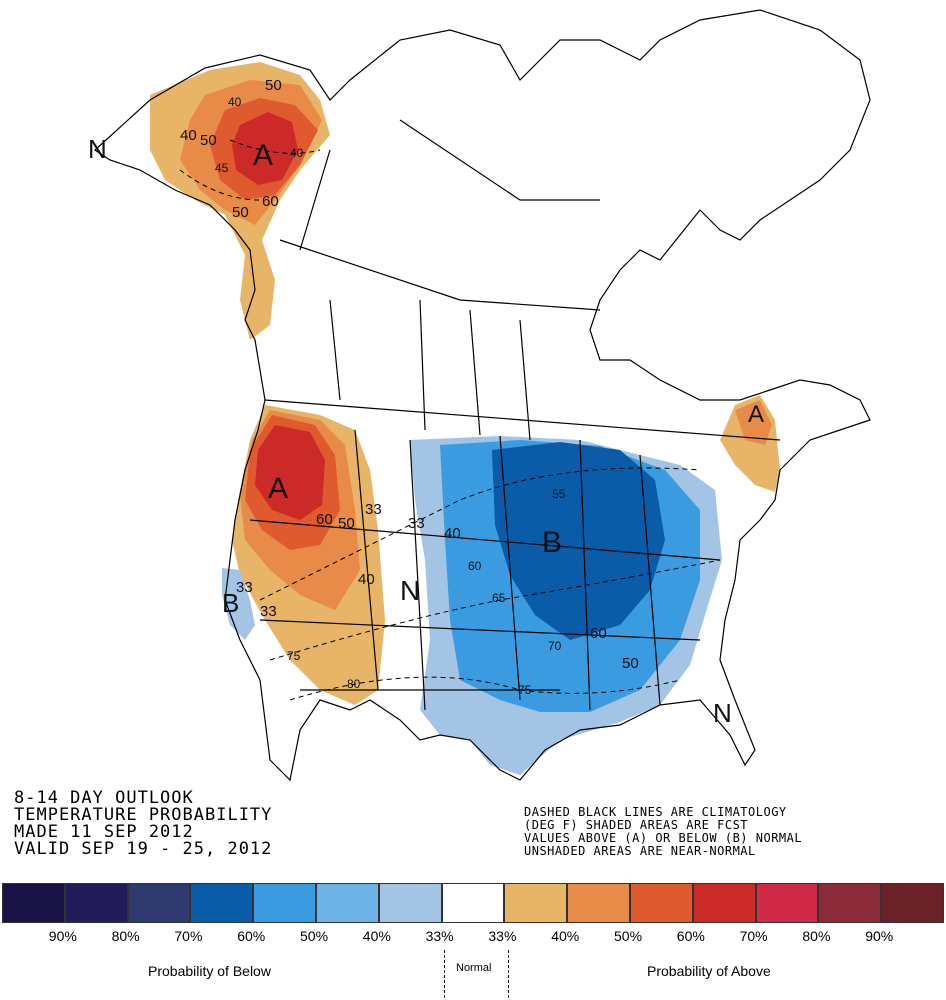 This screenshot has height=1000, width=946. Describe the element at coordinates (636, 825) in the screenshot. I see `note-line: (DEG F) SHADED AREAS ARE FCST` at that location.